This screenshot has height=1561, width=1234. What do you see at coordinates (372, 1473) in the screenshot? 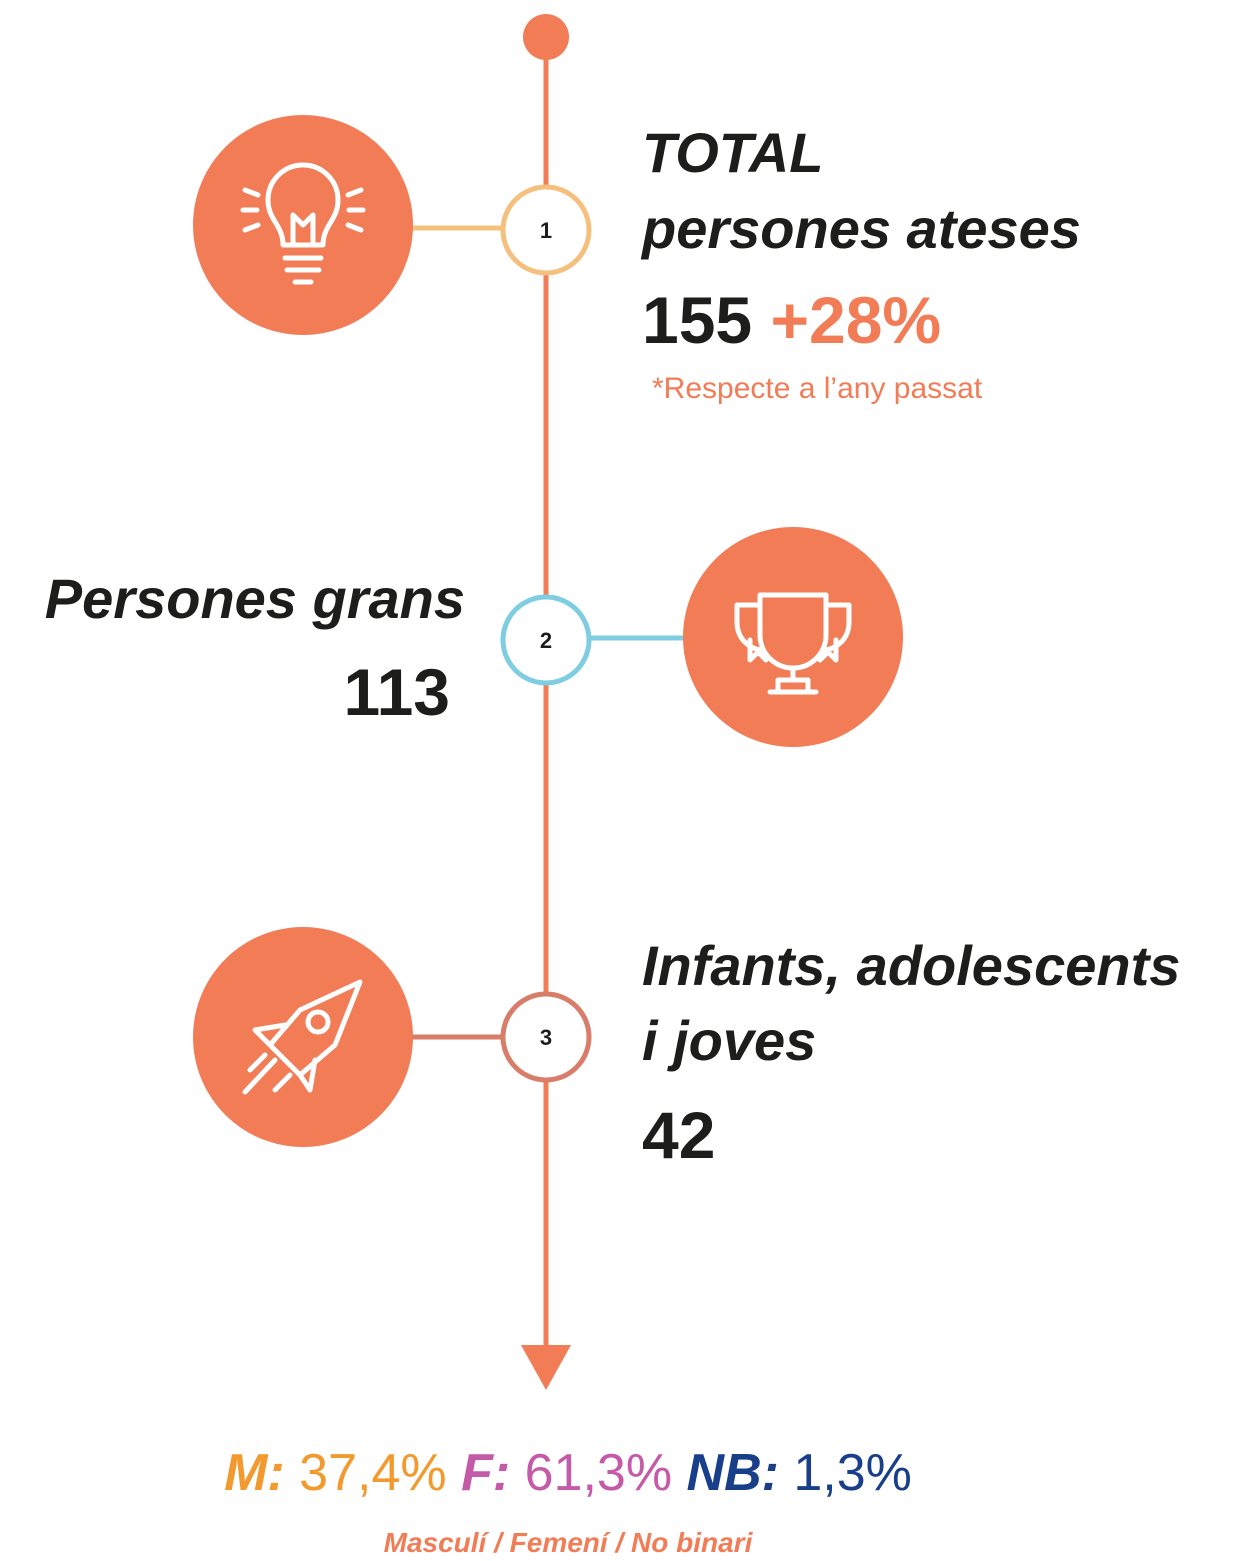
I see `gender-value: 37,4%` at bounding box center [372, 1473].